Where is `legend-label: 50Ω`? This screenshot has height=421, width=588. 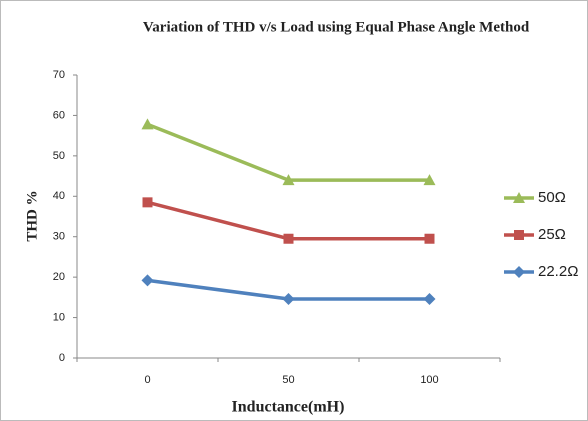 legend-label: 50Ω is located at coordinates (552, 197).